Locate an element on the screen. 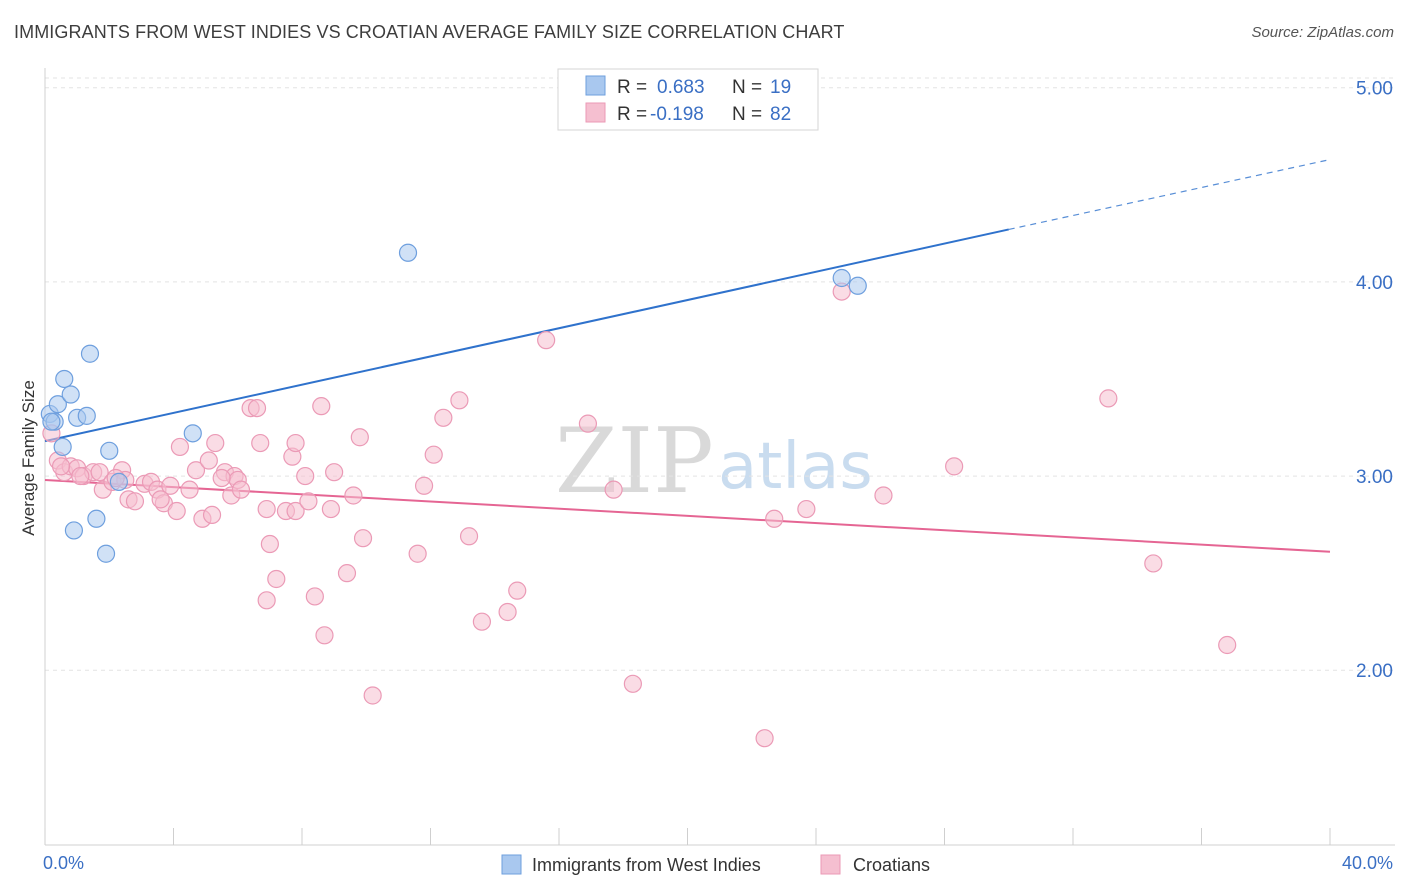 The image size is (1406, 892). bottom-legend-label-2: Croatians is located at coordinates (891, 865).